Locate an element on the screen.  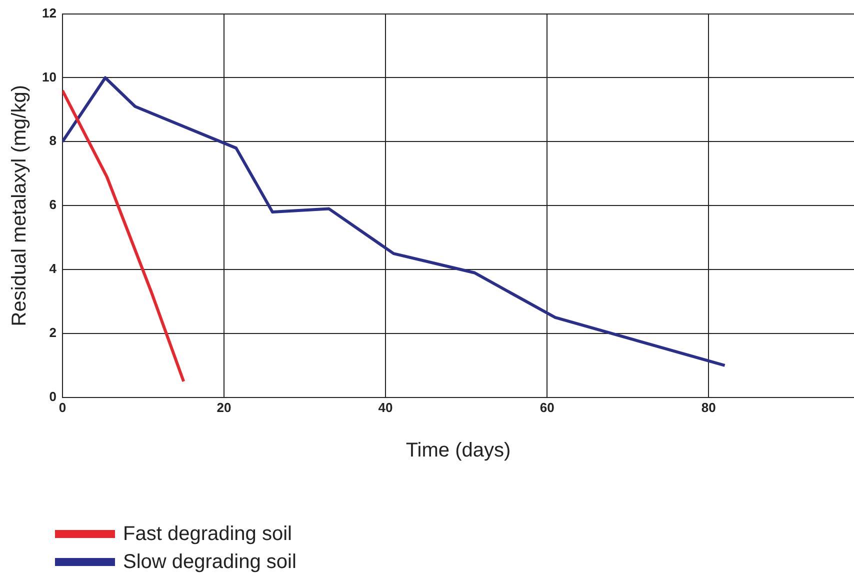
x-tick-label: 40 is located at coordinates (385, 407).